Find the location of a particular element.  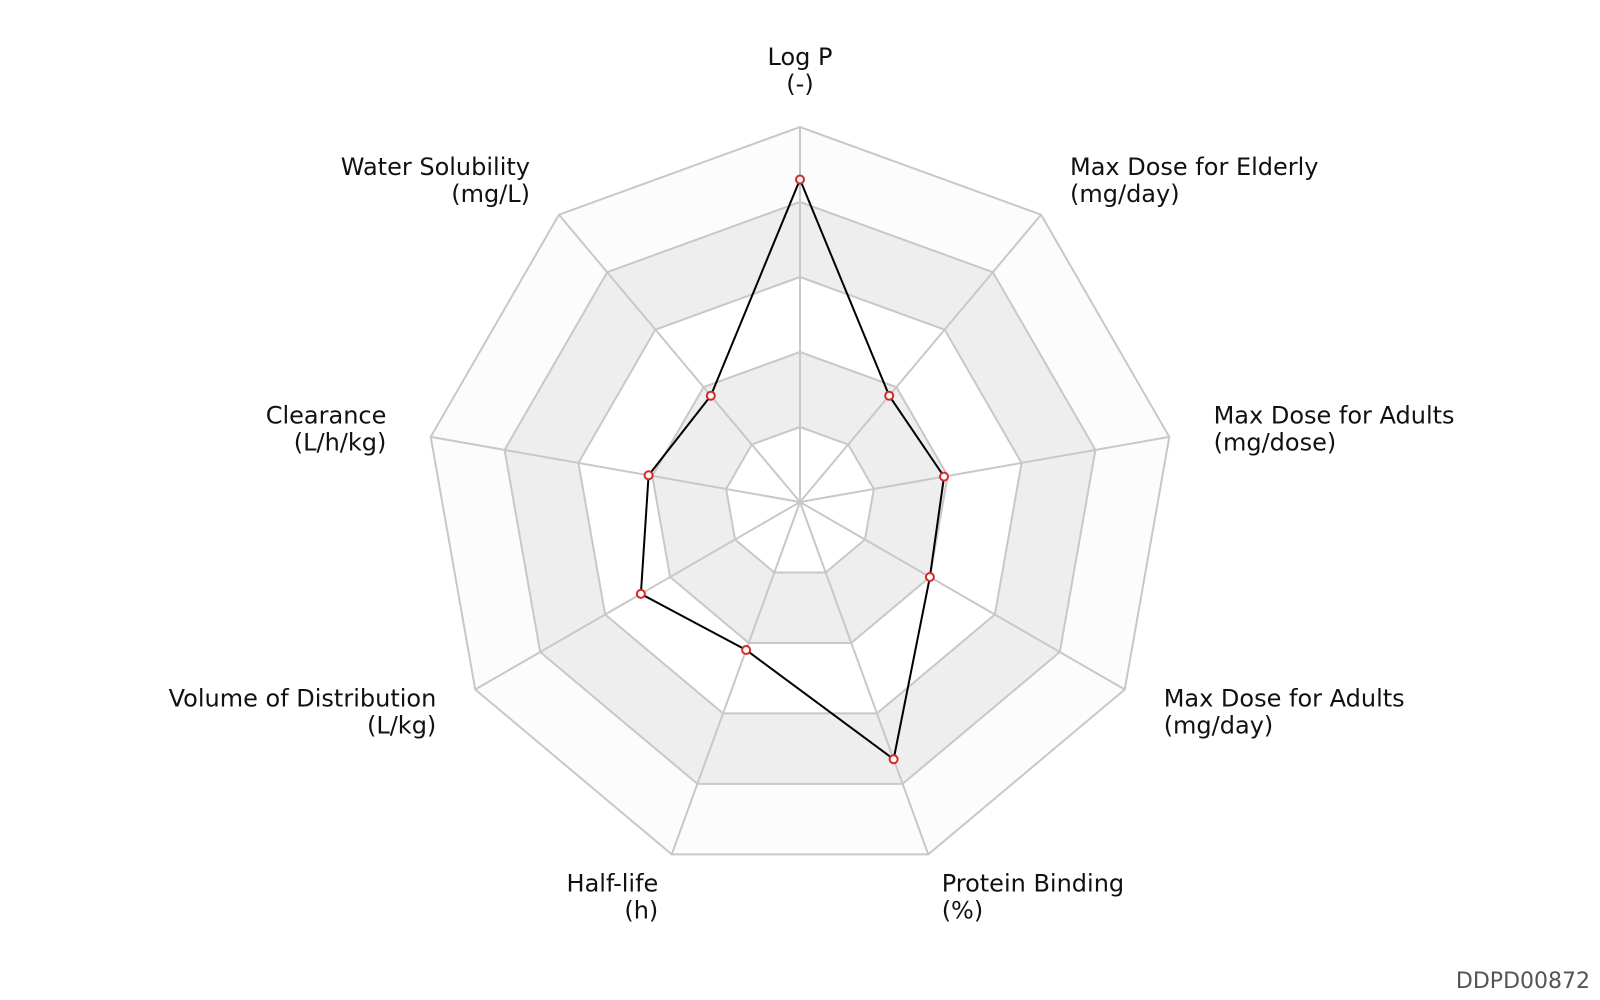

axis-label-1-name: Log P is located at coordinates (800, 57).